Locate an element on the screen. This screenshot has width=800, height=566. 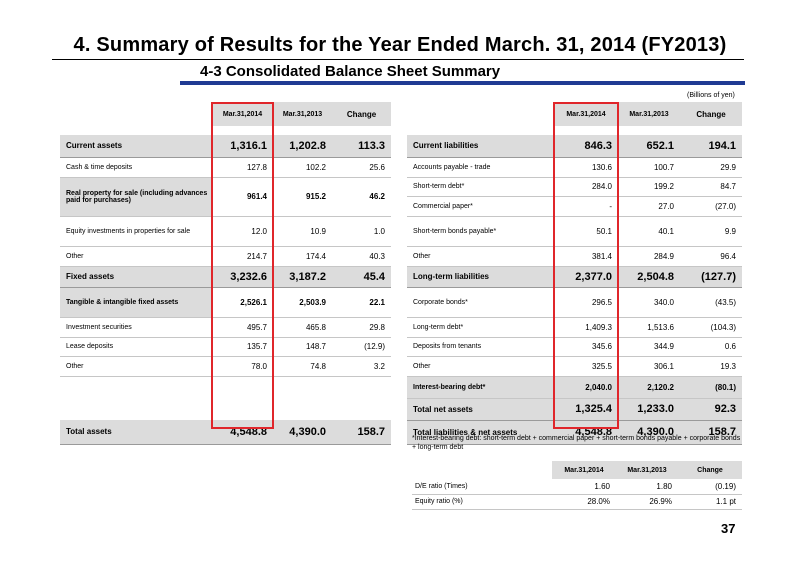
ratio-header-row: Mar.31,2014 Mar.31,2013 Change is located at coordinates (577, 470).